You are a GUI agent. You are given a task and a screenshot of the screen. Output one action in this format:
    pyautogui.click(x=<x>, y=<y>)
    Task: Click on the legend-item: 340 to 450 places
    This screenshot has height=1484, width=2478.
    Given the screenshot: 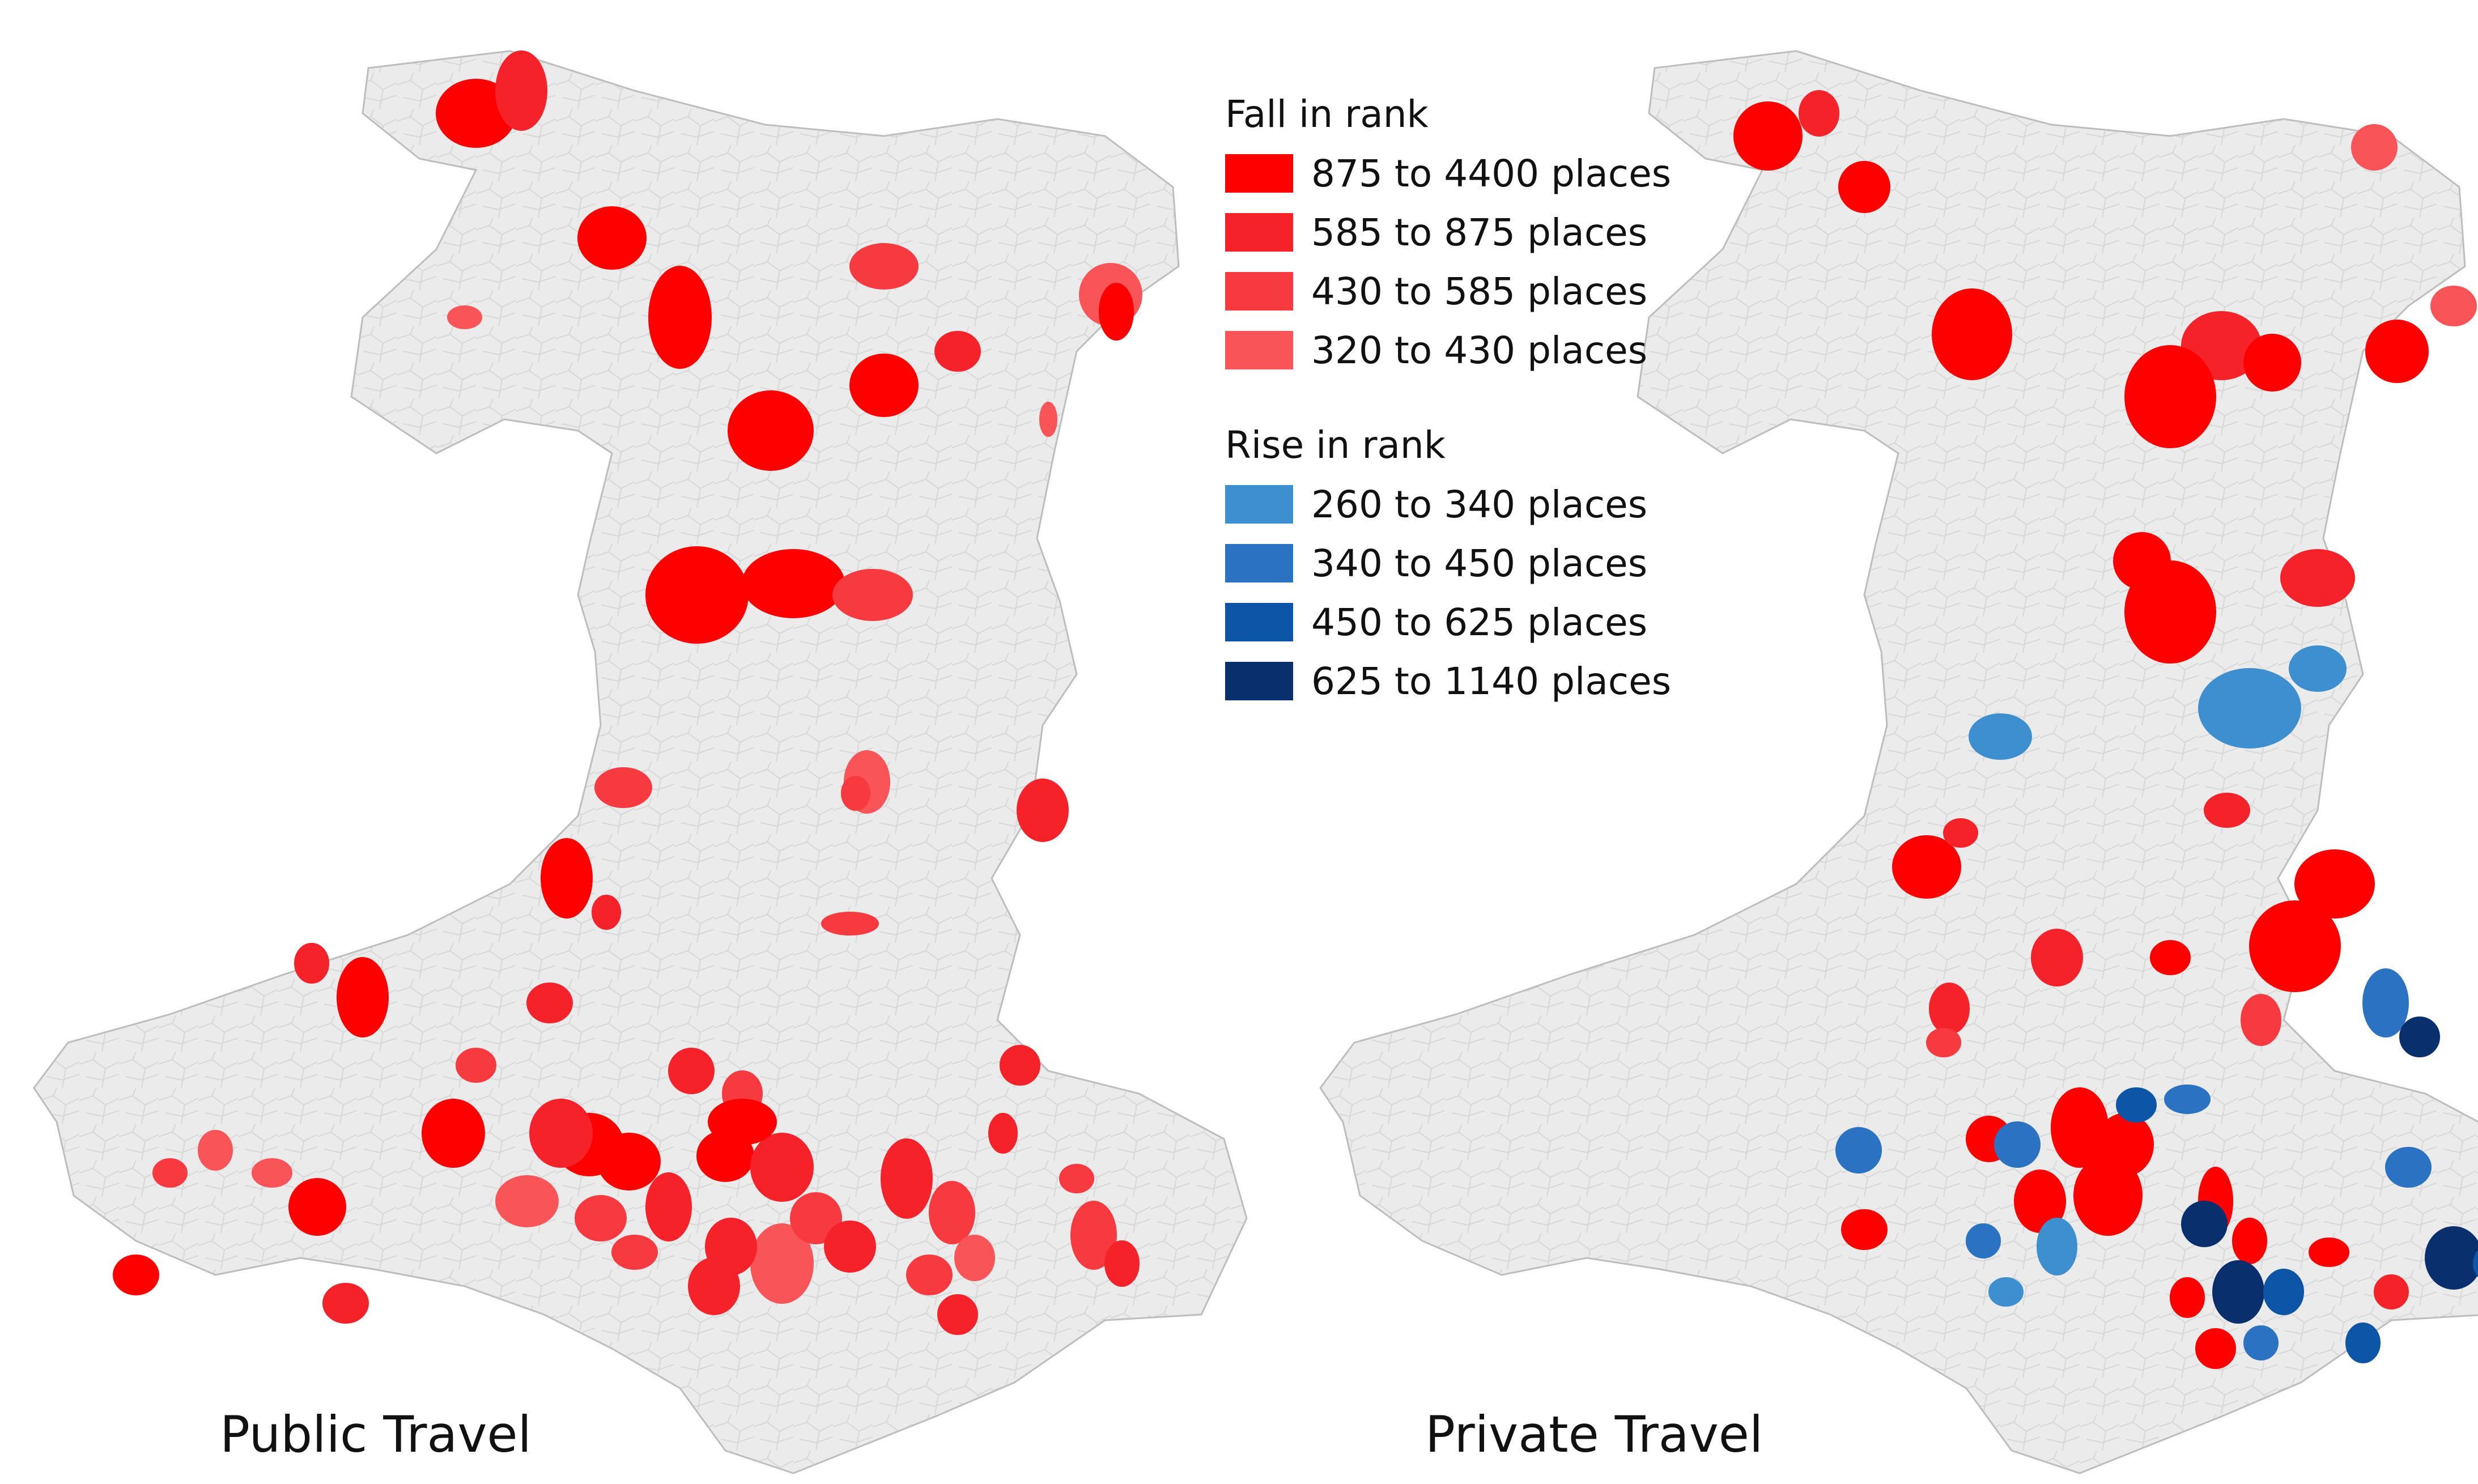 What is the action you would take?
    pyautogui.click(x=1480, y=563)
    